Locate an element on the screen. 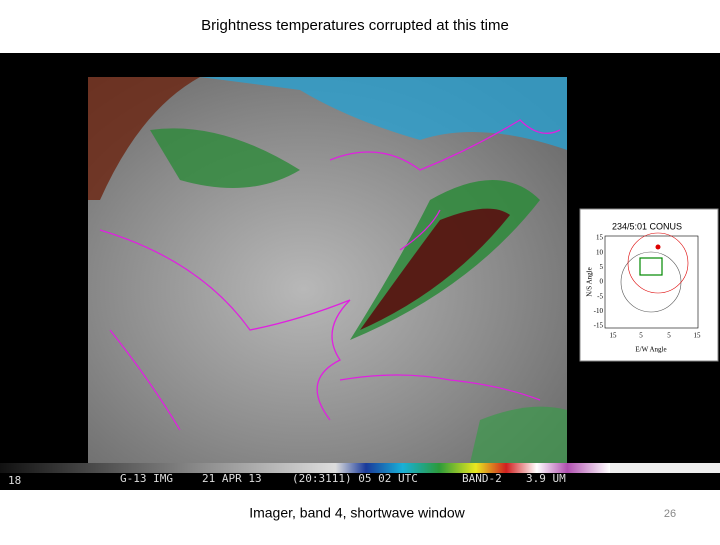 The width and height of the screenshot is (720, 545). frame-label: 18 is located at coordinates (14, 480).